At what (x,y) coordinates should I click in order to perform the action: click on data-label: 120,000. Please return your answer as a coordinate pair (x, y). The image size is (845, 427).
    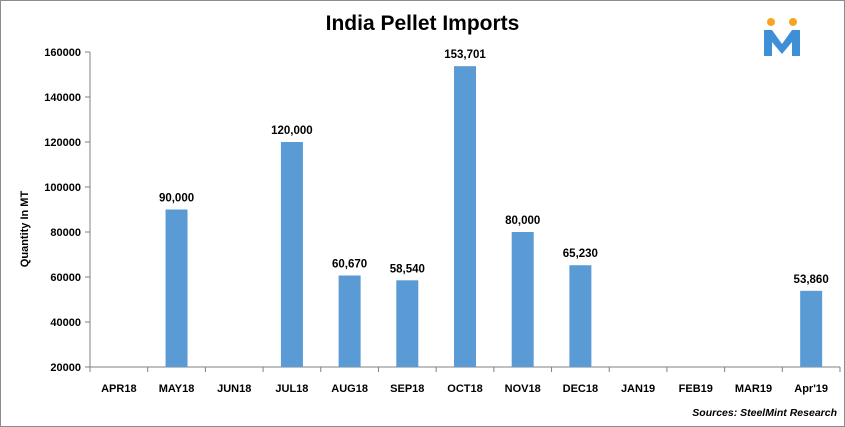
    Looking at the image, I should click on (292, 131).